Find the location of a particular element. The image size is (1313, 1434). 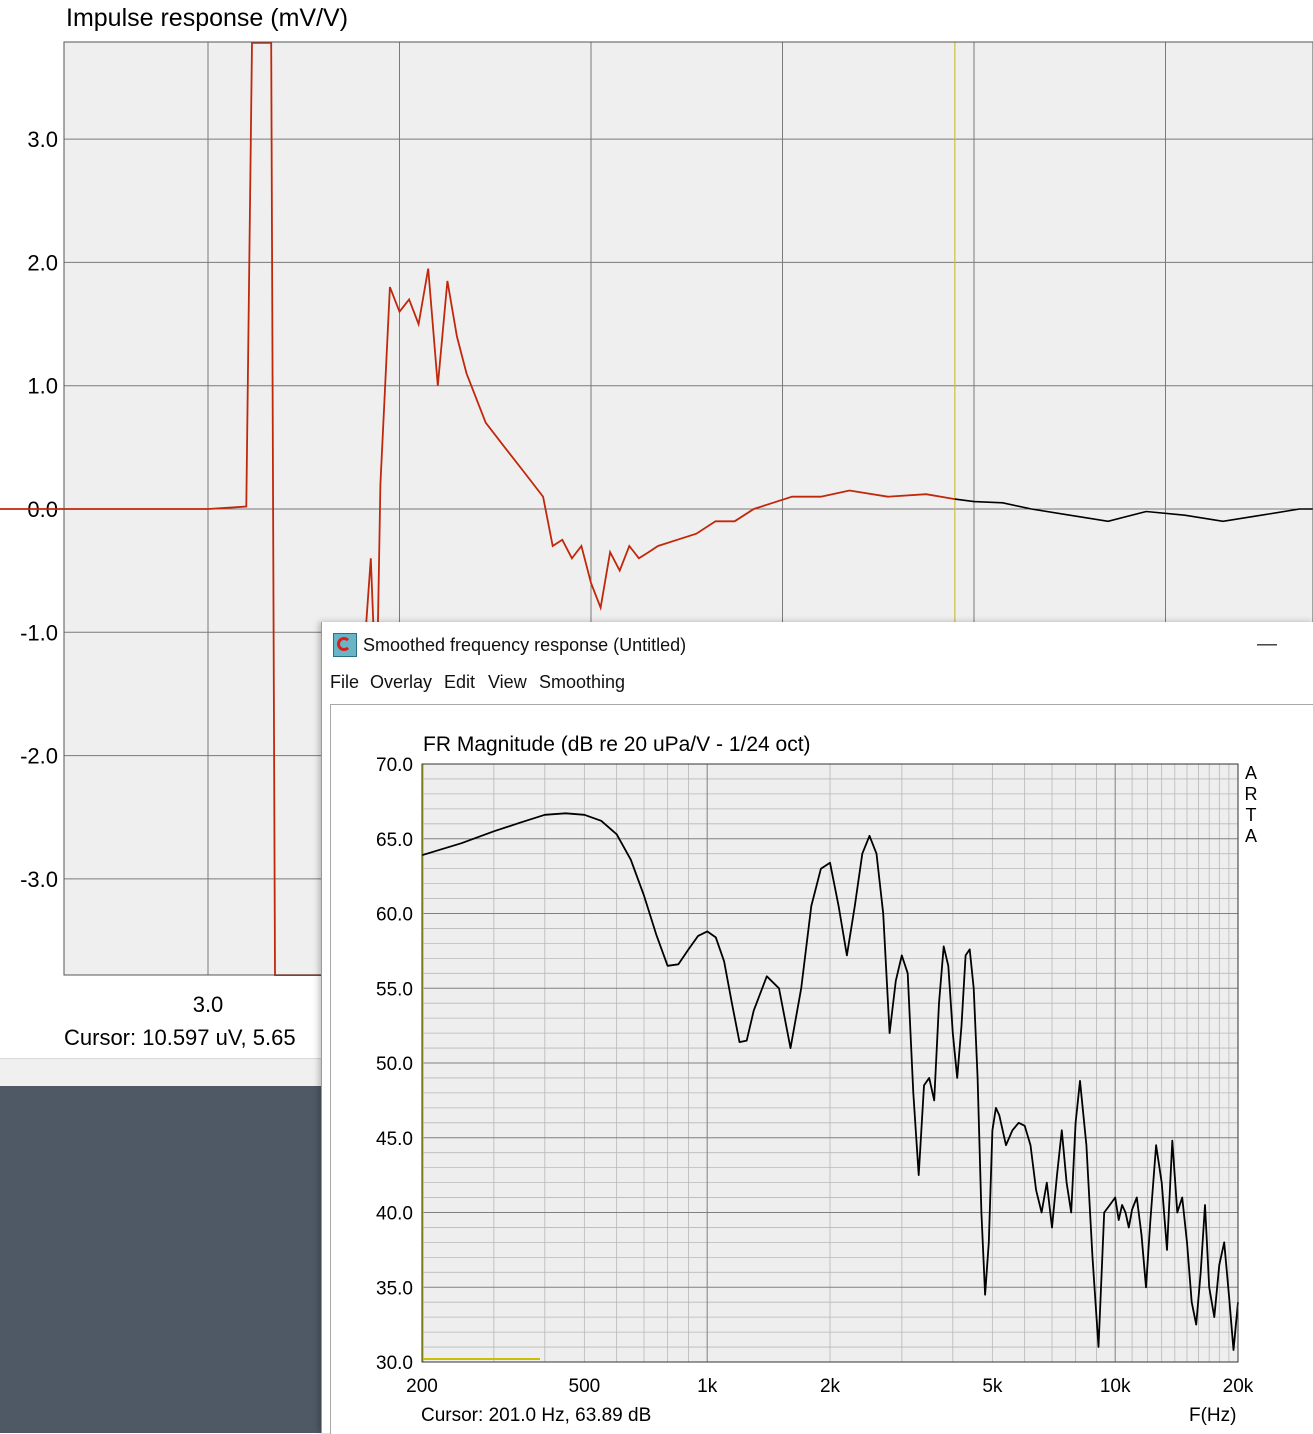

impulse-y-tick-label: 1.0 is located at coordinates (42, 386).